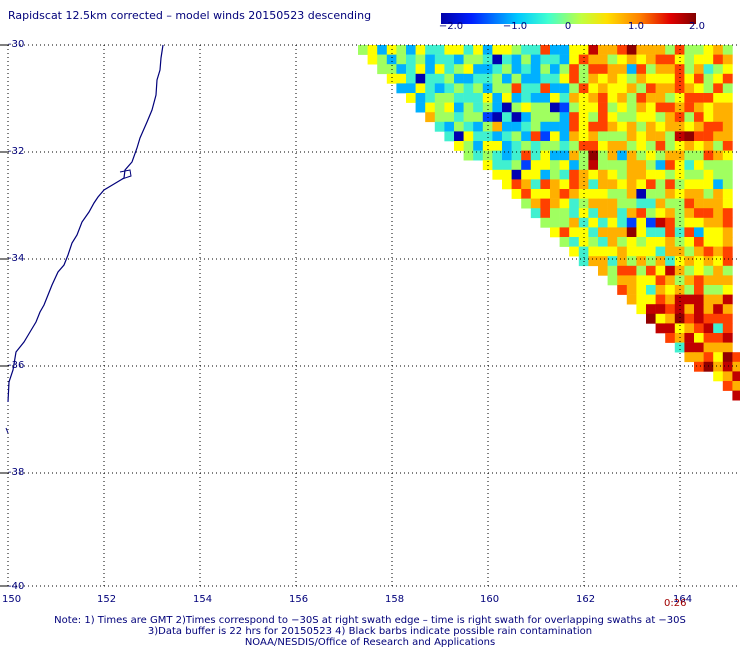 The width and height of the screenshot is (740, 650). What do you see at coordinates (16, 151) in the screenshot?
I see `lat-label-32: -32` at bounding box center [16, 151].